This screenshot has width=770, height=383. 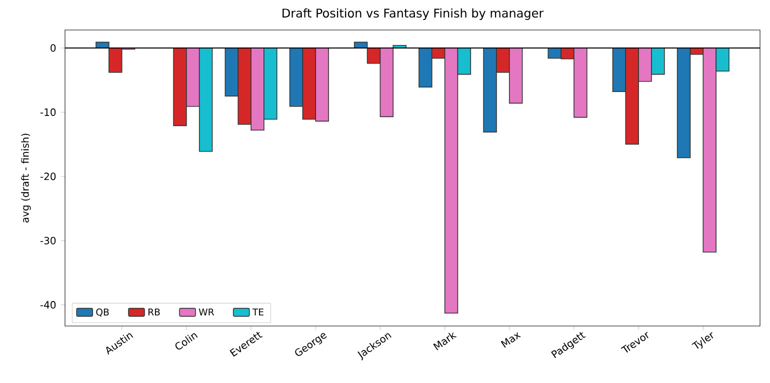 What do you see at coordinates (510, 340) in the screenshot?
I see `x-tick-label: Max` at bounding box center [510, 340].